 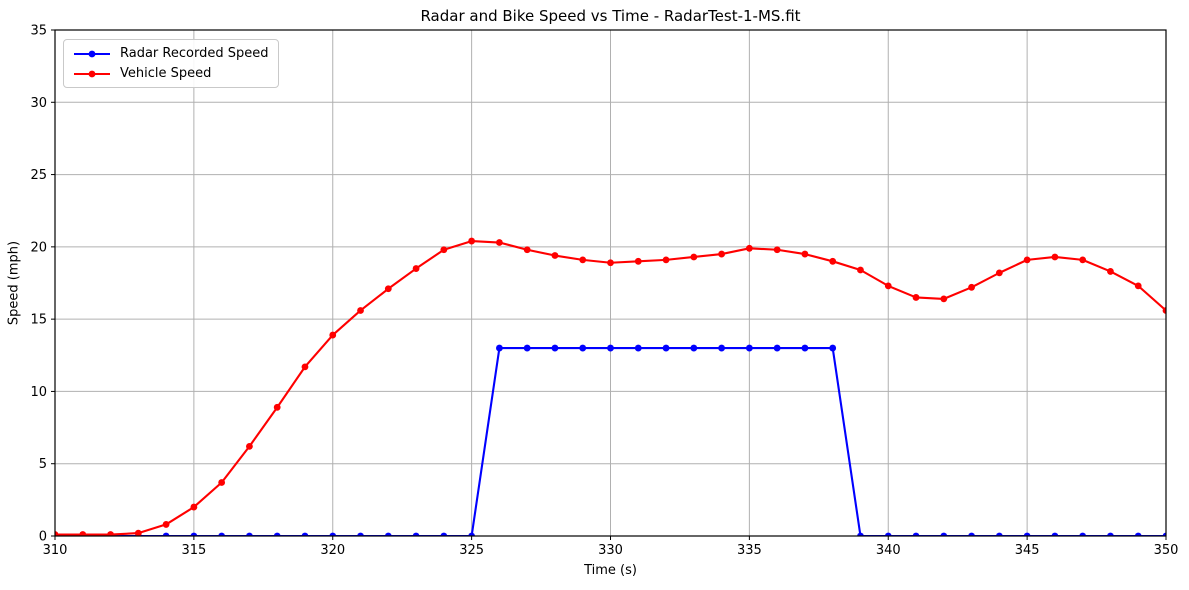 What do you see at coordinates (166, 73) in the screenshot?
I see `legend-label-vehicle-speed: Vehicle Speed` at bounding box center [166, 73].